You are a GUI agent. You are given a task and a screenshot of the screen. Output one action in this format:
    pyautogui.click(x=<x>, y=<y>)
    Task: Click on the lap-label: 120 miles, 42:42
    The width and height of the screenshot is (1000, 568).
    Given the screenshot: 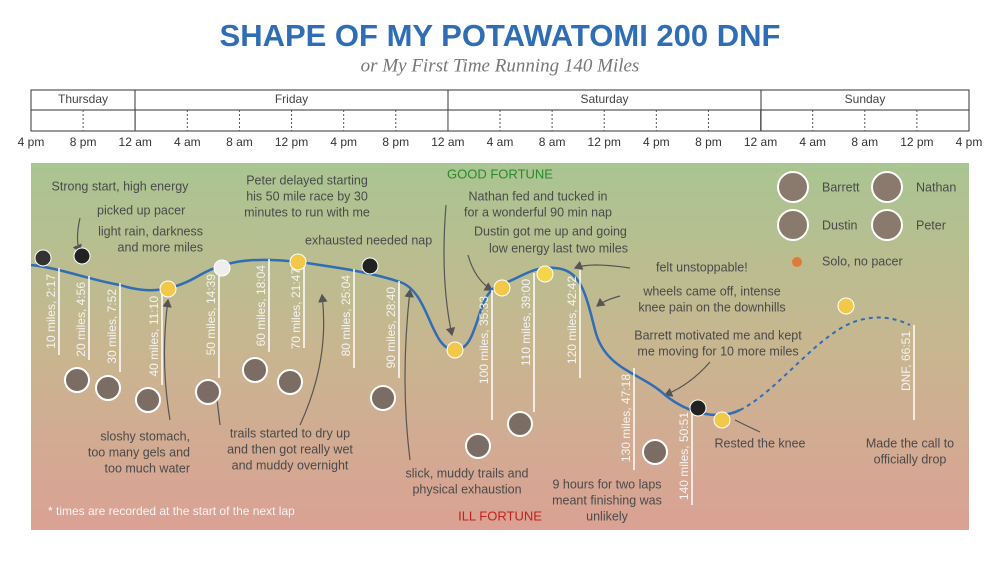 What is the action you would take?
    pyautogui.click(x=572, y=320)
    